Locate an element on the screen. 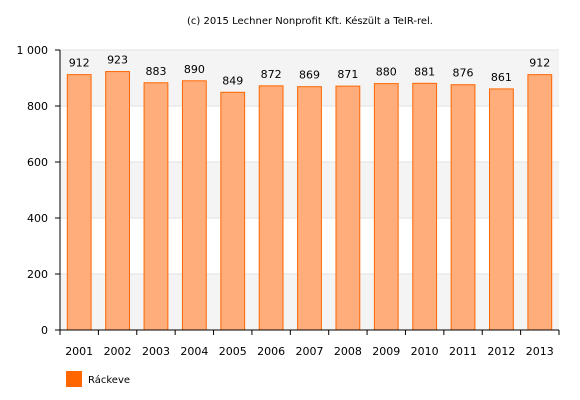 This screenshot has width=580, height=400. data-labels: 912 923 883 890 849 872 869 871 880 881 876 861 912 is located at coordinates (310, 71).